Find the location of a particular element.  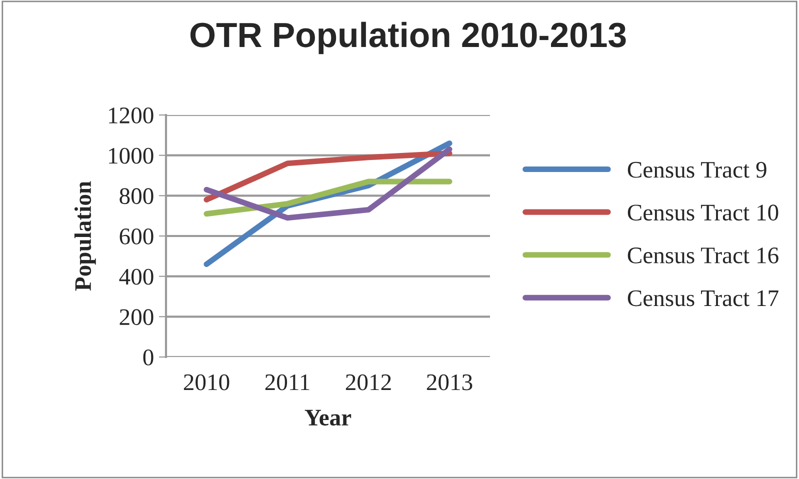

chart-title: OTR Population 2010-2013 is located at coordinates (408, 38).